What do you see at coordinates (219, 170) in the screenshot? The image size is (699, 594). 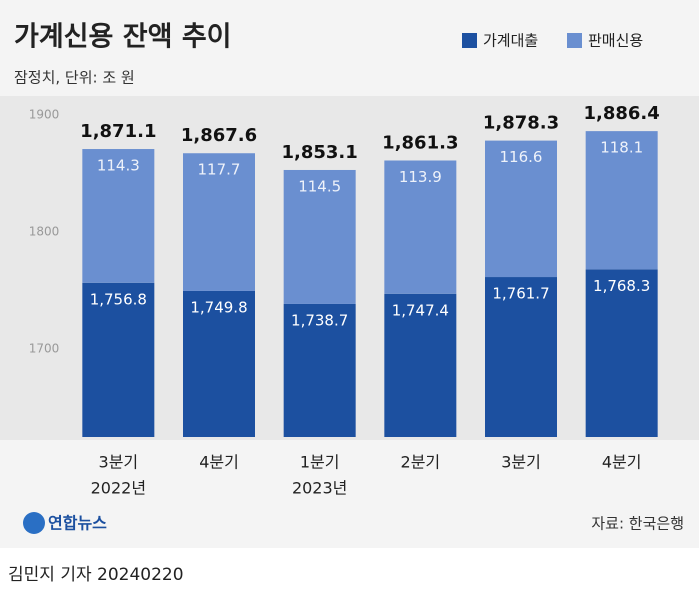 I see `value-label: 117.7` at bounding box center [219, 170].